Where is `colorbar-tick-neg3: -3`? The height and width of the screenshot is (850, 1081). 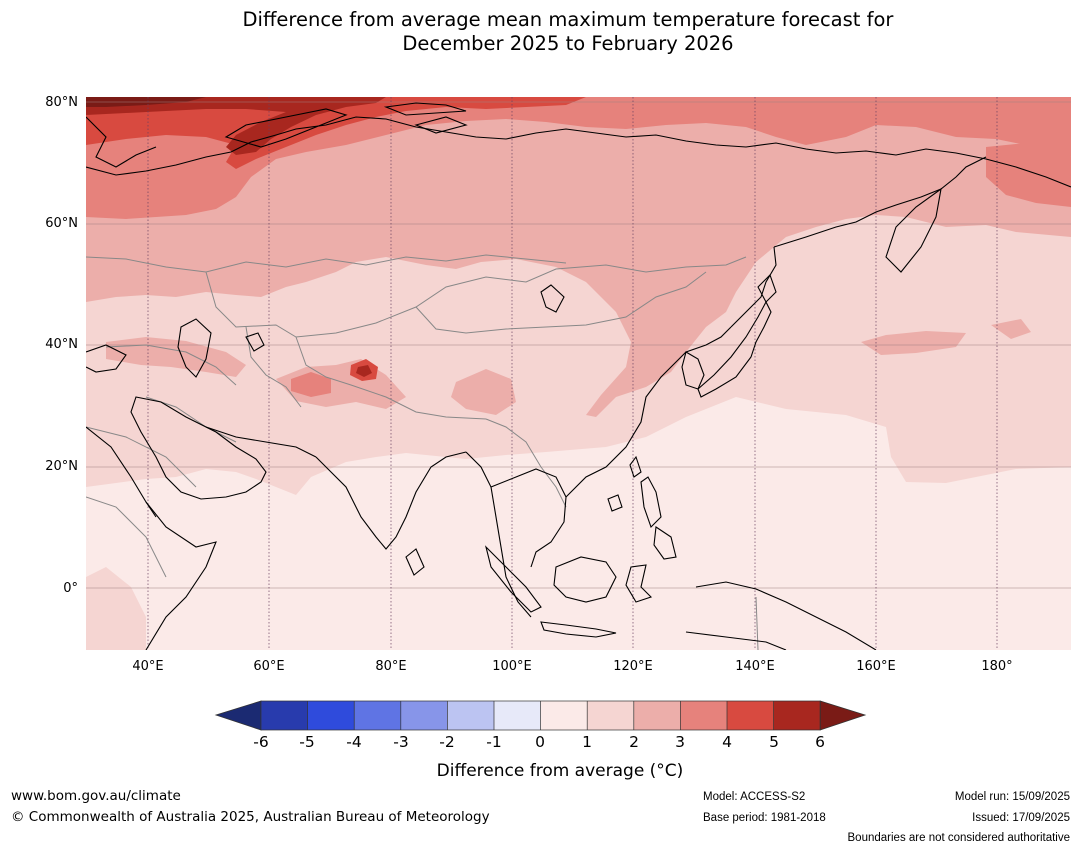
colorbar-tick-neg3: -3 is located at coordinates (401, 742).